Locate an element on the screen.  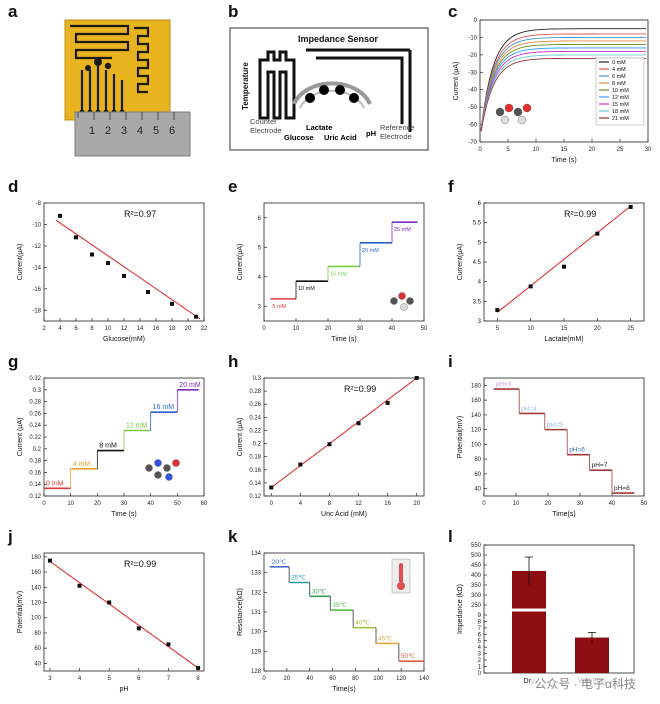
thermometer-icon is located at coordinates (401, 573).